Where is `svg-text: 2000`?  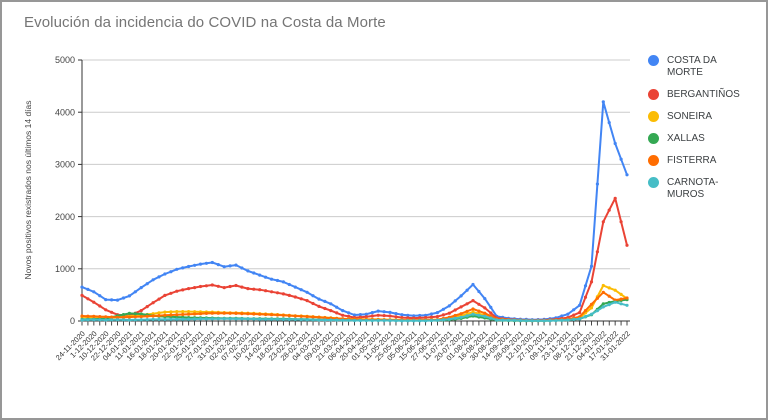 svg-text: 2000 is located at coordinates (65, 217).